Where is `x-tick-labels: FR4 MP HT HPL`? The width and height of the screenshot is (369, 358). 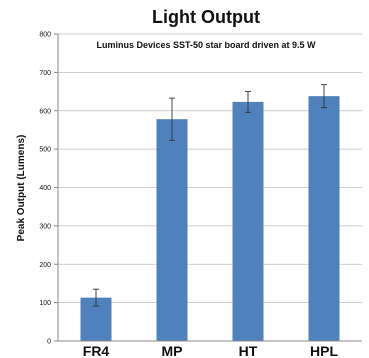 x-tick-labels: FR4 MP HT HPL is located at coordinates (211, 350).